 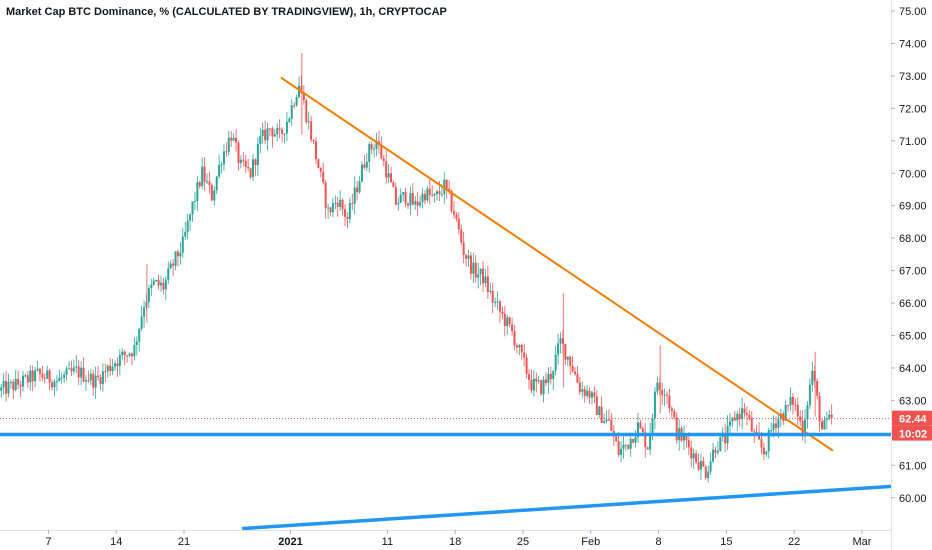 What do you see at coordinates (116, 542) in the screenshot?
I see `x-tick-label: 14` at bounding box center [116, 542].